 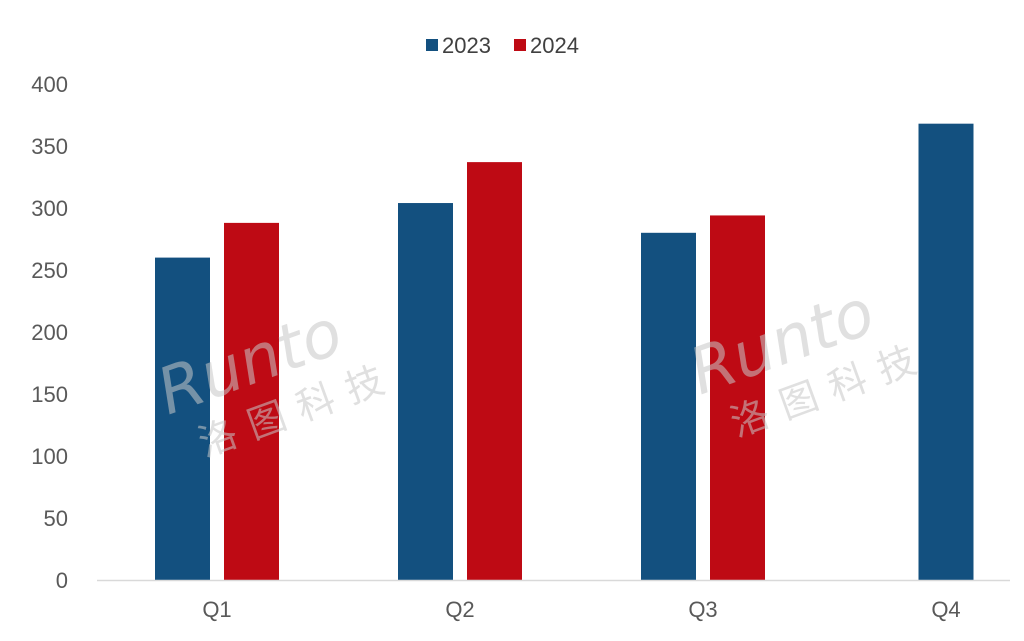 I want to click on bar-2024-q2, so click(x=494, y=371).